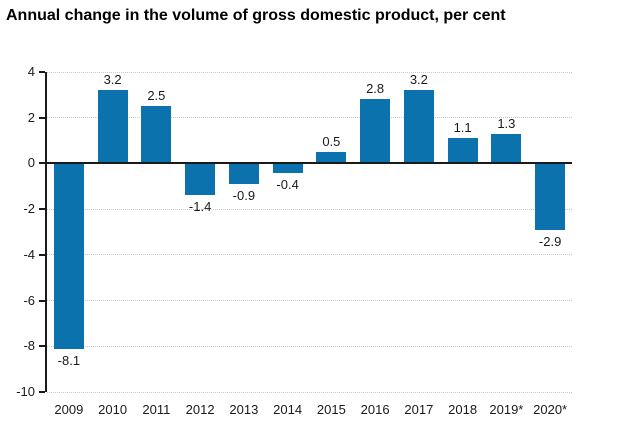 The width and height of the screenshot is (632, 429). I want to click on y-tick-label--4: -4, so click(29, 254).